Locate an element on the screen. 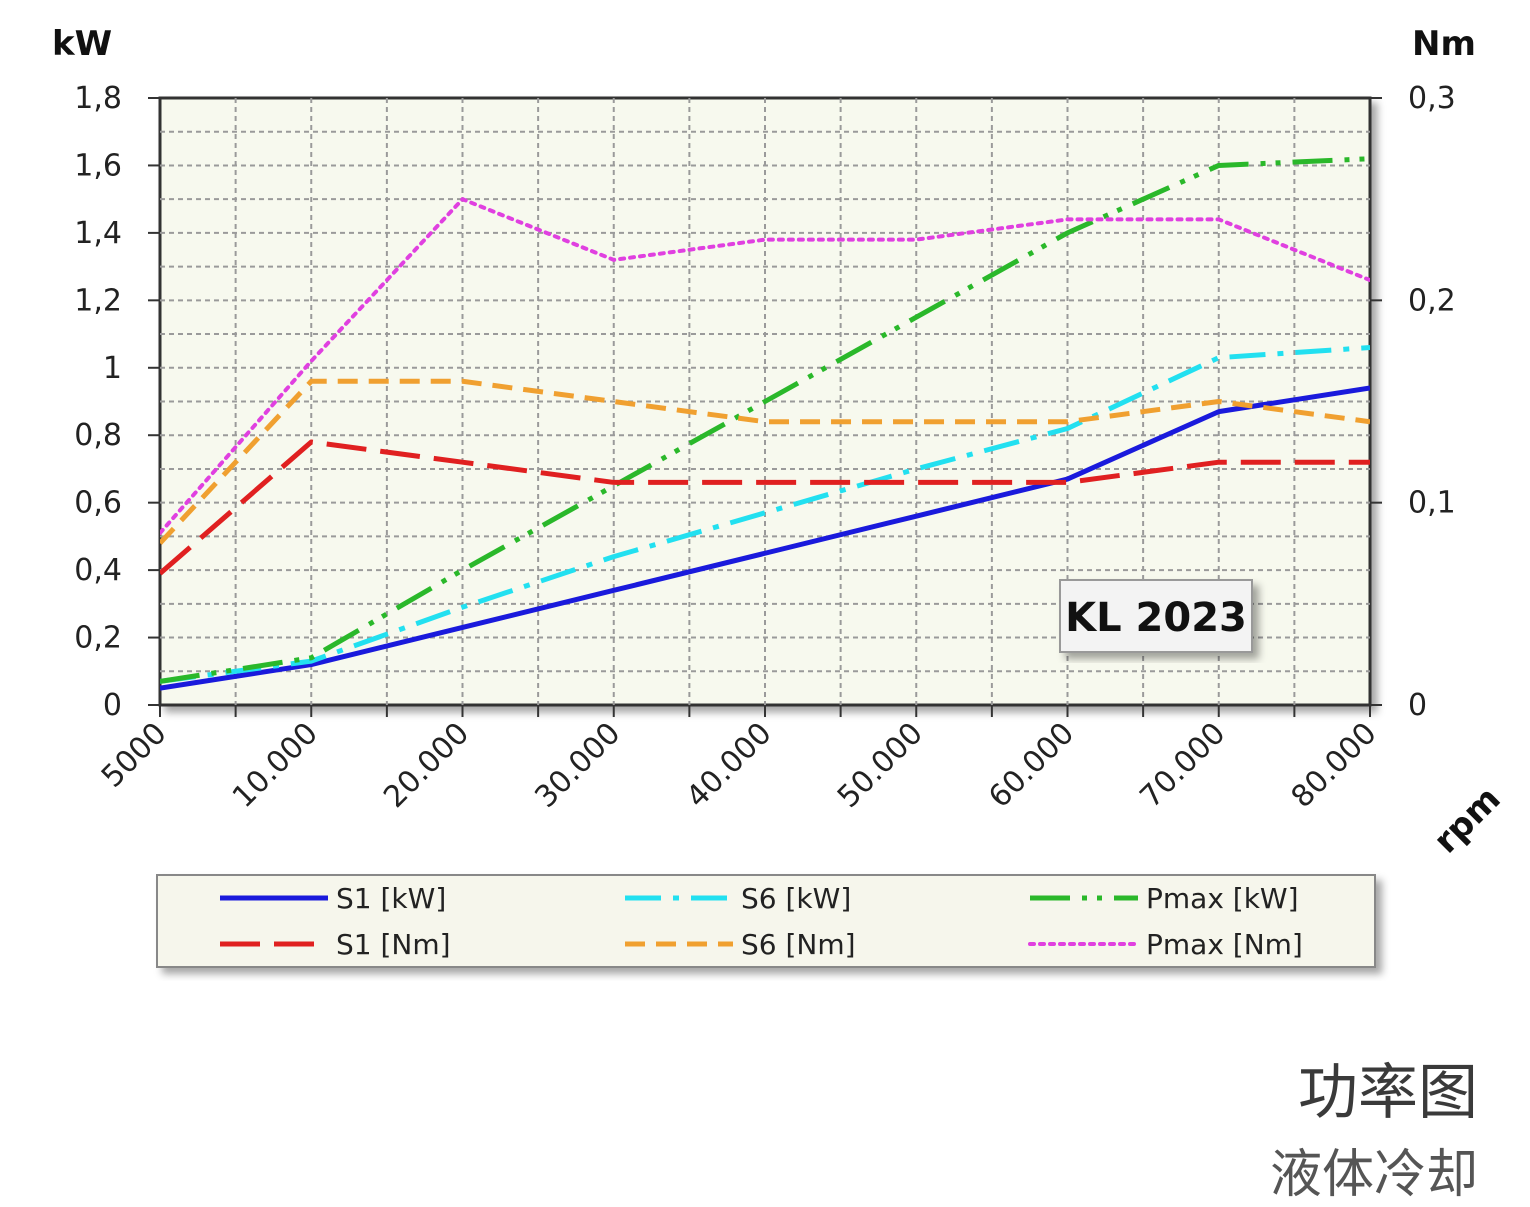  legend-label: S1 [Nm] is located at coordinates (393, 944).